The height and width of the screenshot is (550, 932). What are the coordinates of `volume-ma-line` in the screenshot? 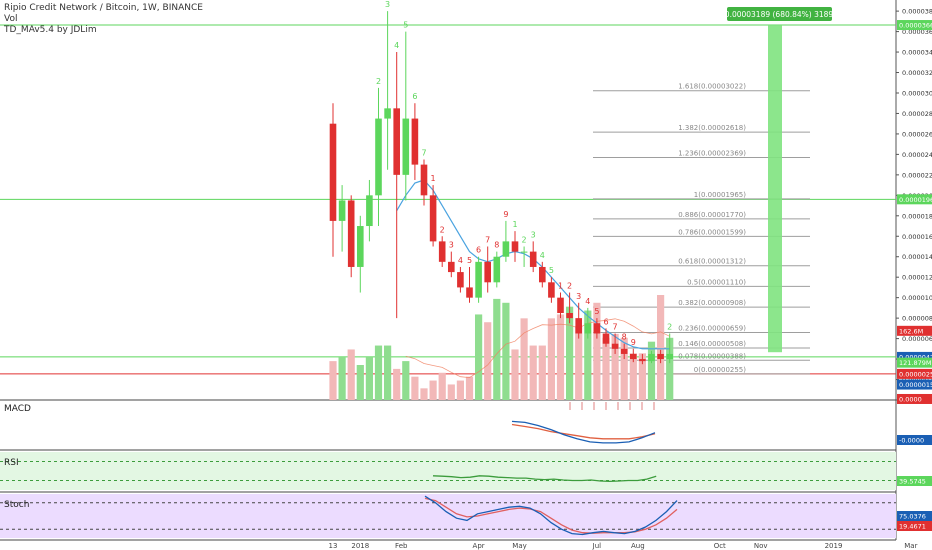 It's located at (537, 348).